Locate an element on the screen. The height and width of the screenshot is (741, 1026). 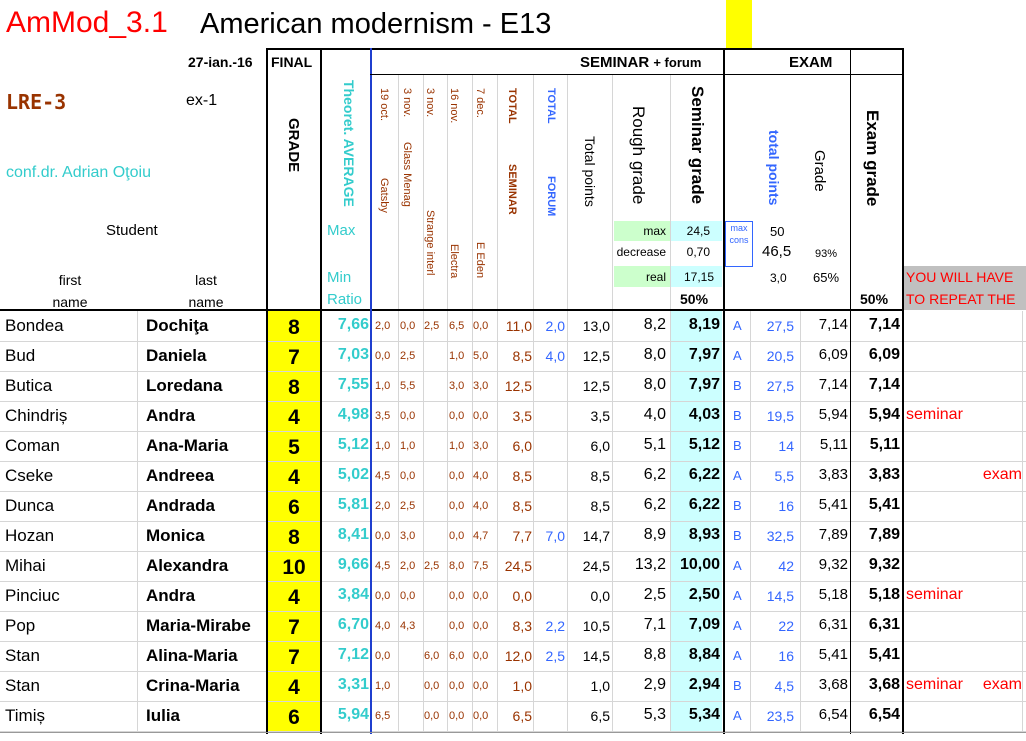
theoret-average-cell: 8,41 is located at coordinates (353, 534).